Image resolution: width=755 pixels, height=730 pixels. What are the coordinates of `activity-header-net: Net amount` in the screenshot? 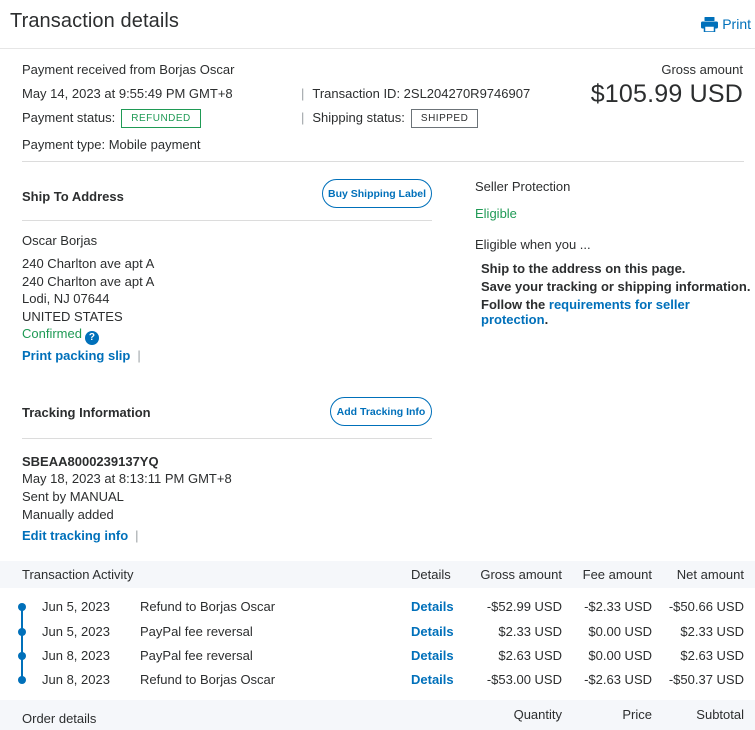 It's located at (710, 574).